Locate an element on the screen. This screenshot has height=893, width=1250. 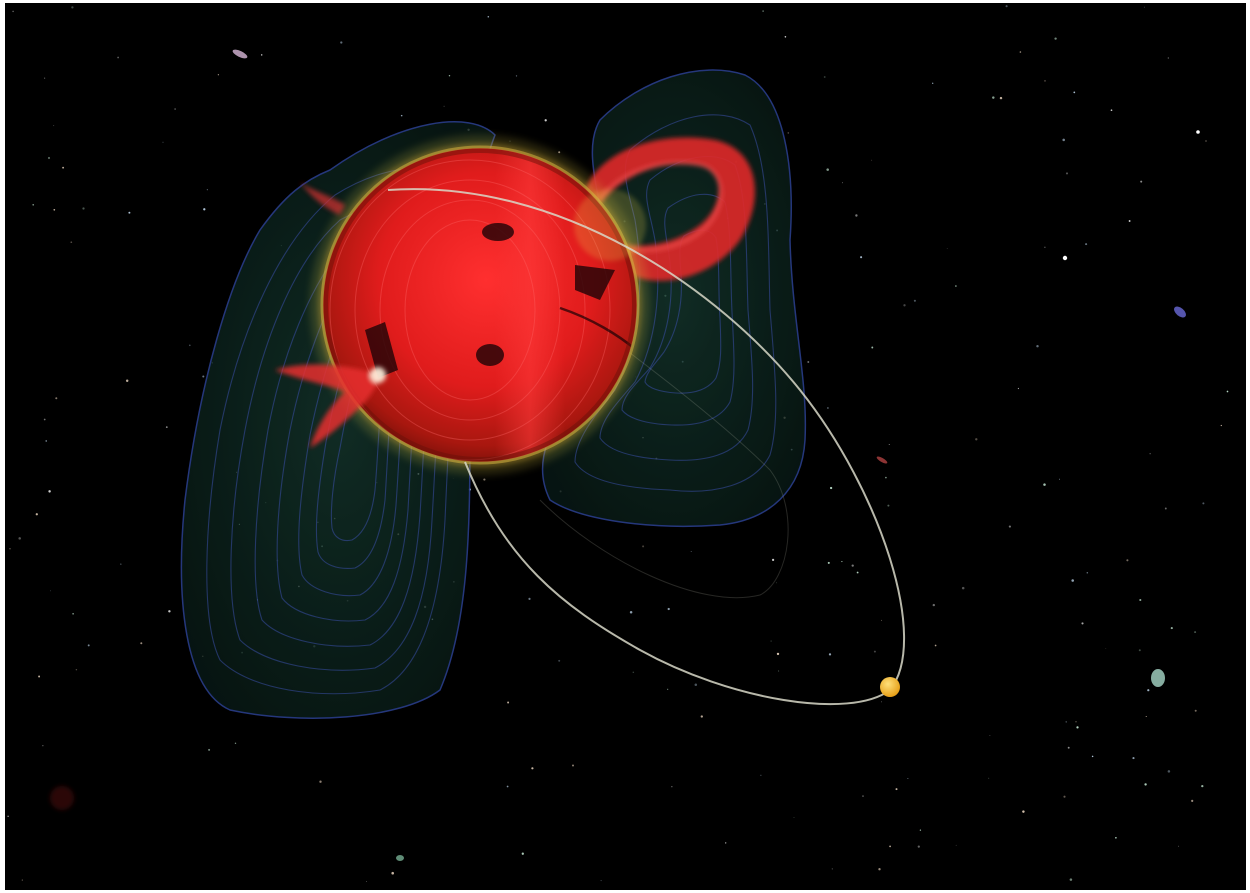
planet is located at coordinates (890, 687).